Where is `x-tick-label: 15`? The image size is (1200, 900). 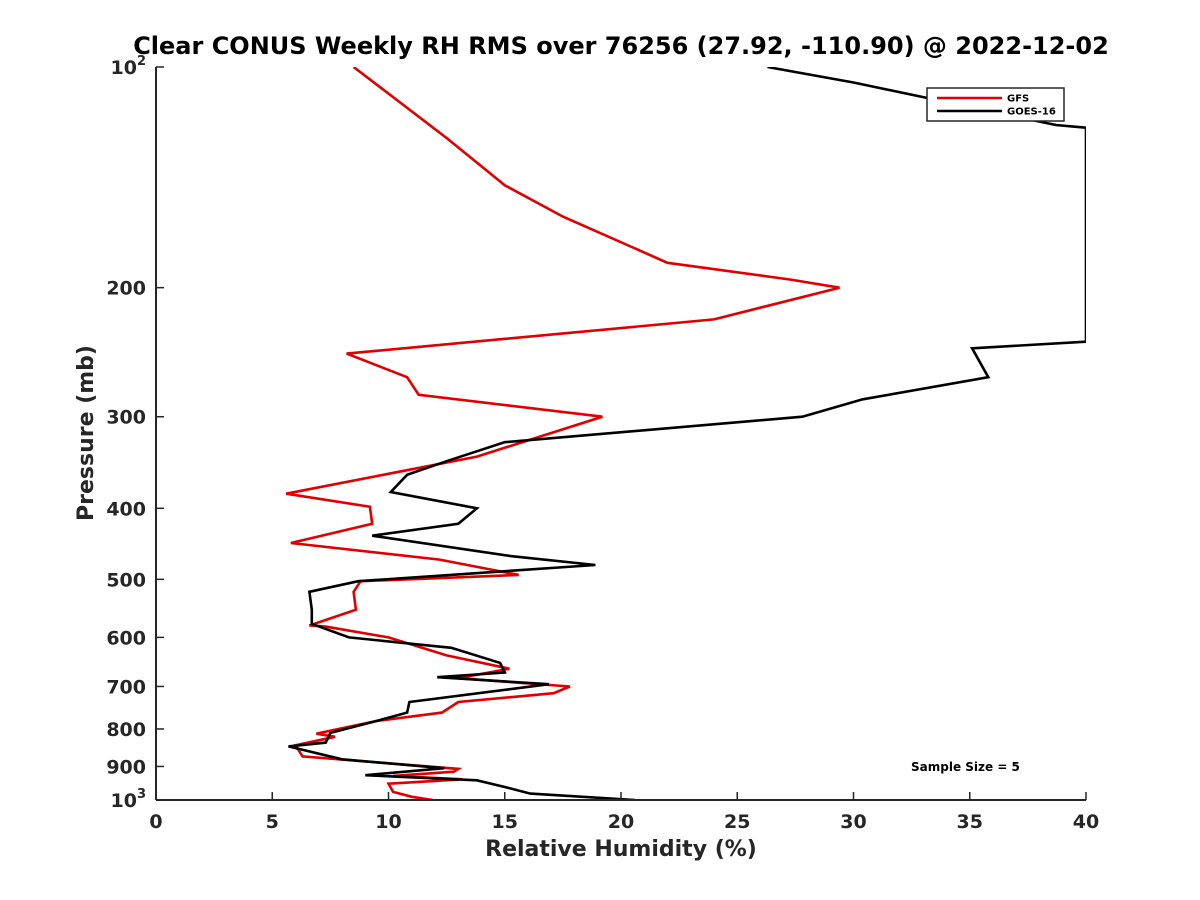 x-tick-label: 15 is located at coordinates (505, 822).